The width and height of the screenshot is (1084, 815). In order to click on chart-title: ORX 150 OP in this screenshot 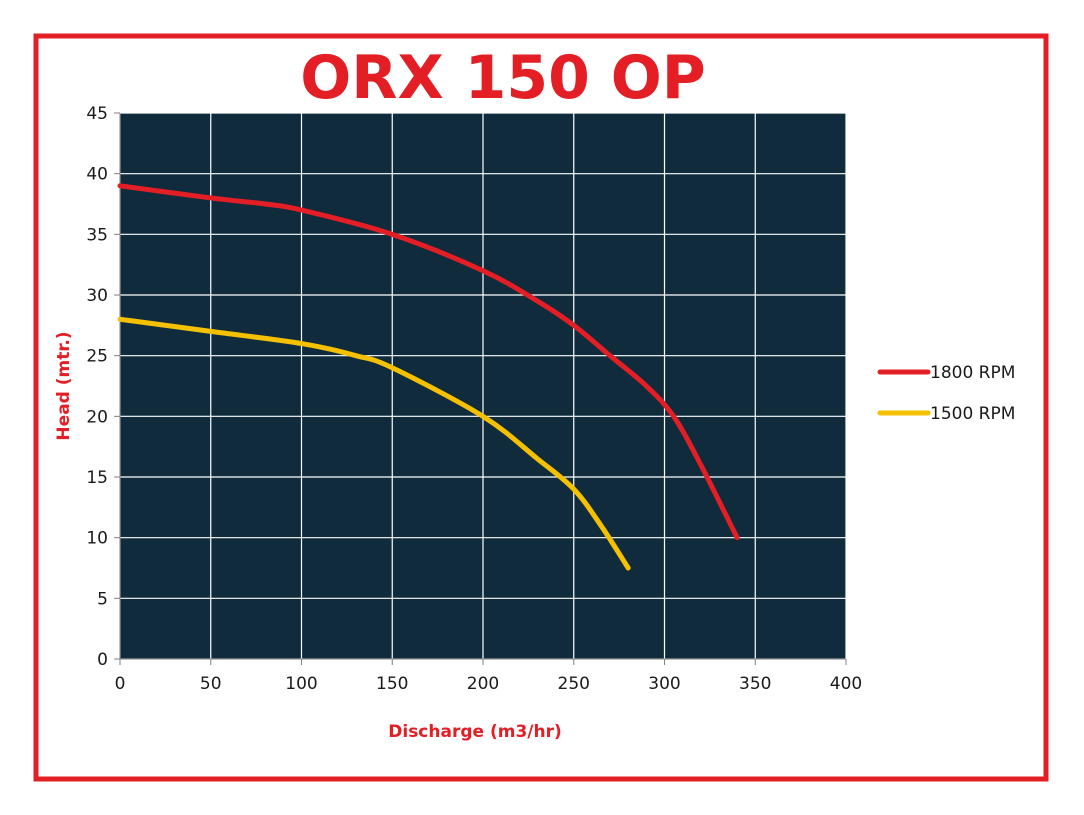, I will do `click(502, 78)`.